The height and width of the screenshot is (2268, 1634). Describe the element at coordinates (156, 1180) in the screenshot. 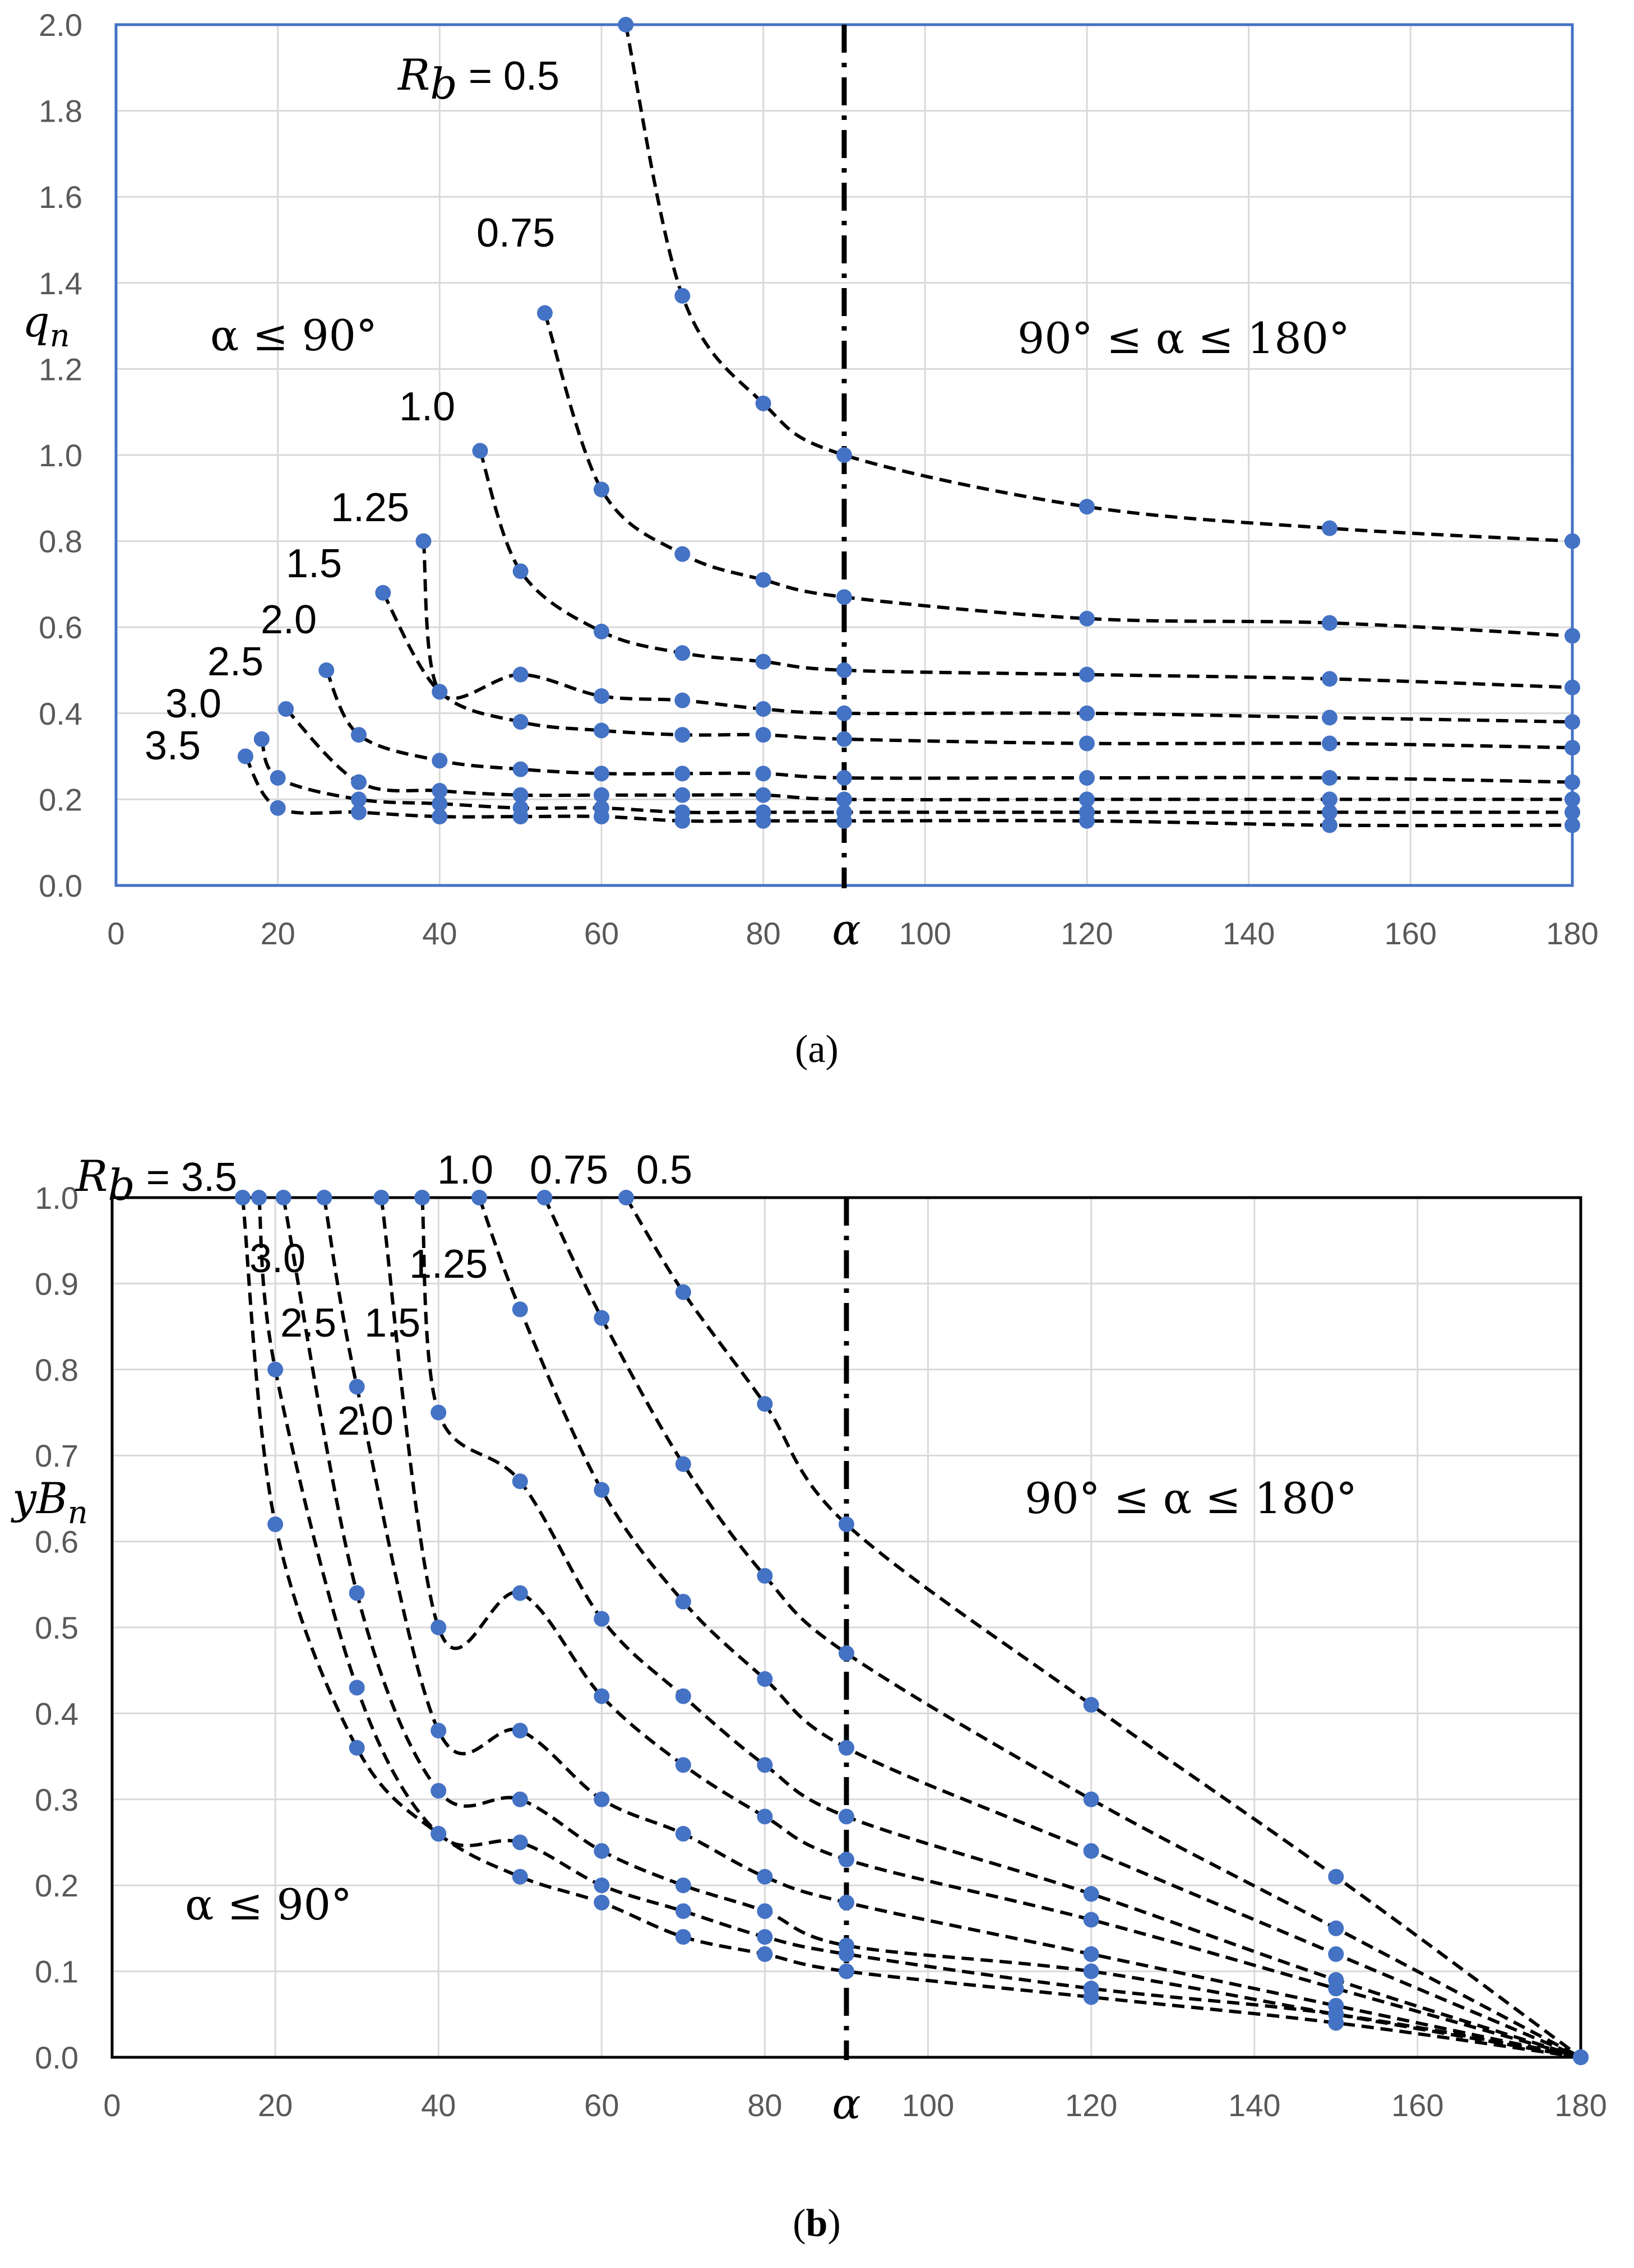

I see `panel-b-series-label-3.5: Rb = 3.5` at that location.